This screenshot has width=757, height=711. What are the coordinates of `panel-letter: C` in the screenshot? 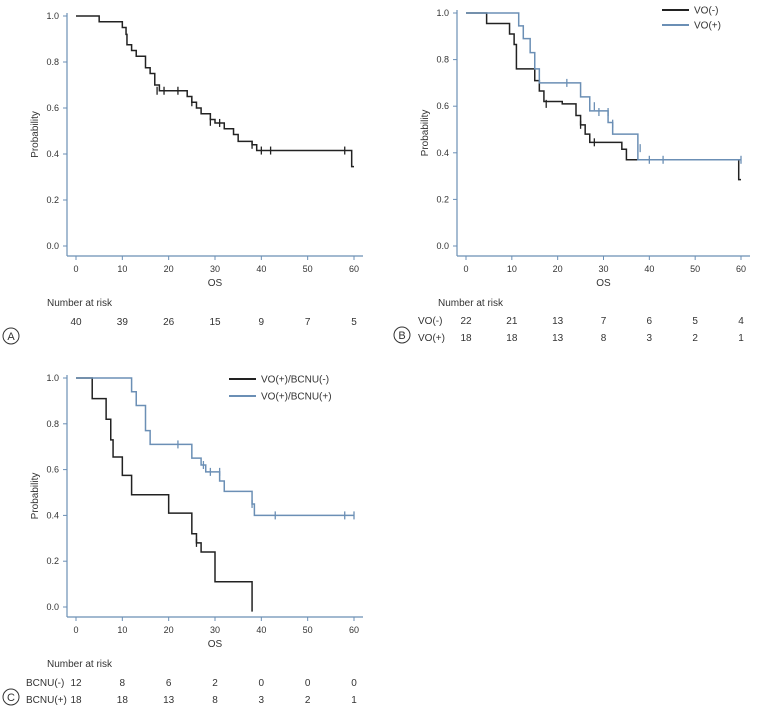 It's located at (11, 697).